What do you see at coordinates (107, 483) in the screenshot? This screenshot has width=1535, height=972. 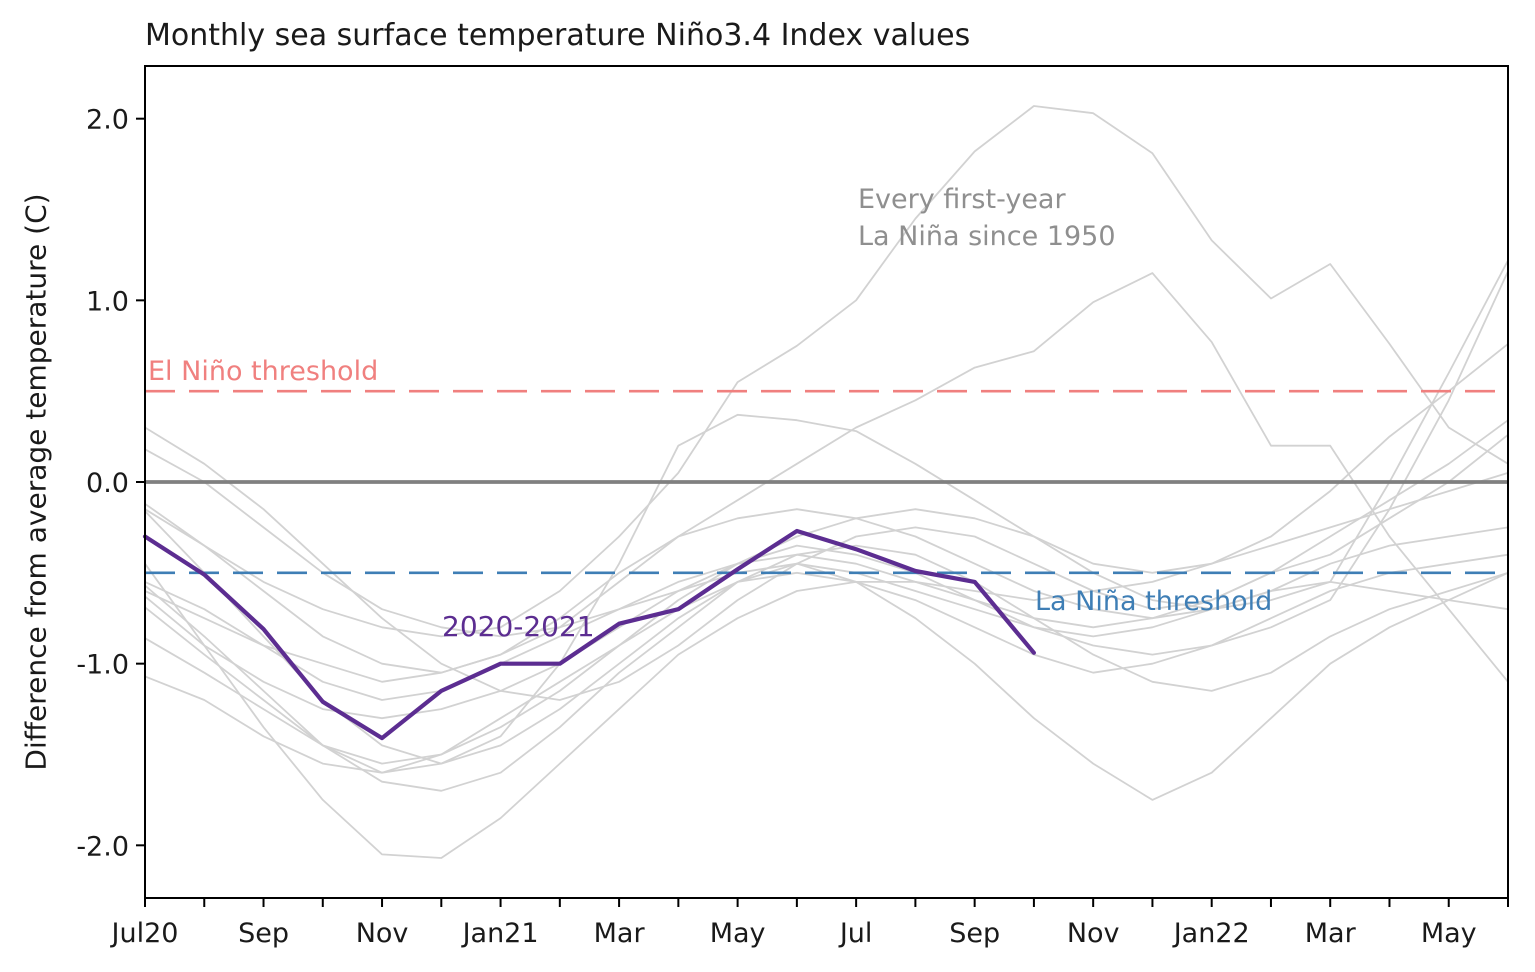 I see `y-tick-label: 0.0` at bounding box center [107, 483].